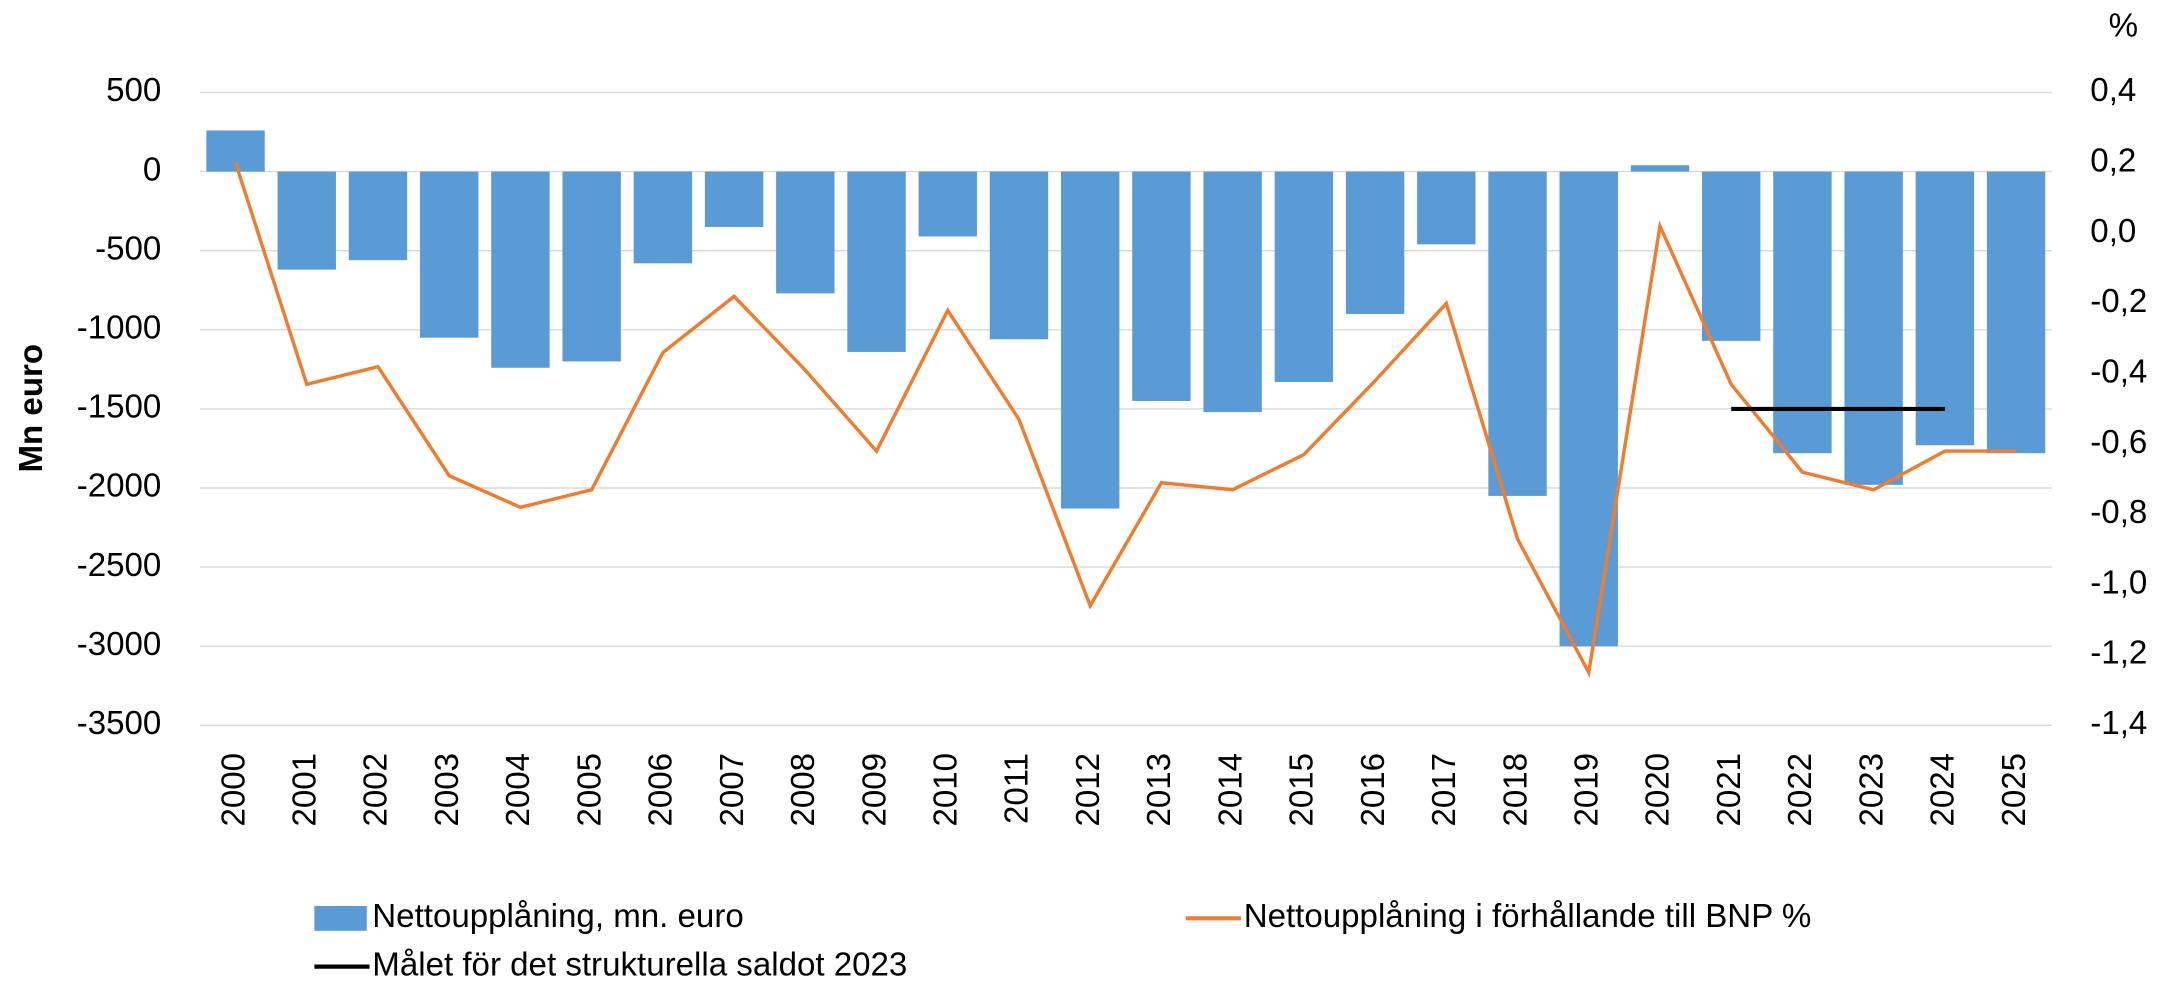 The image size is (2162, 986). I want to click on y-tick-label: 500, so click(133, 90).